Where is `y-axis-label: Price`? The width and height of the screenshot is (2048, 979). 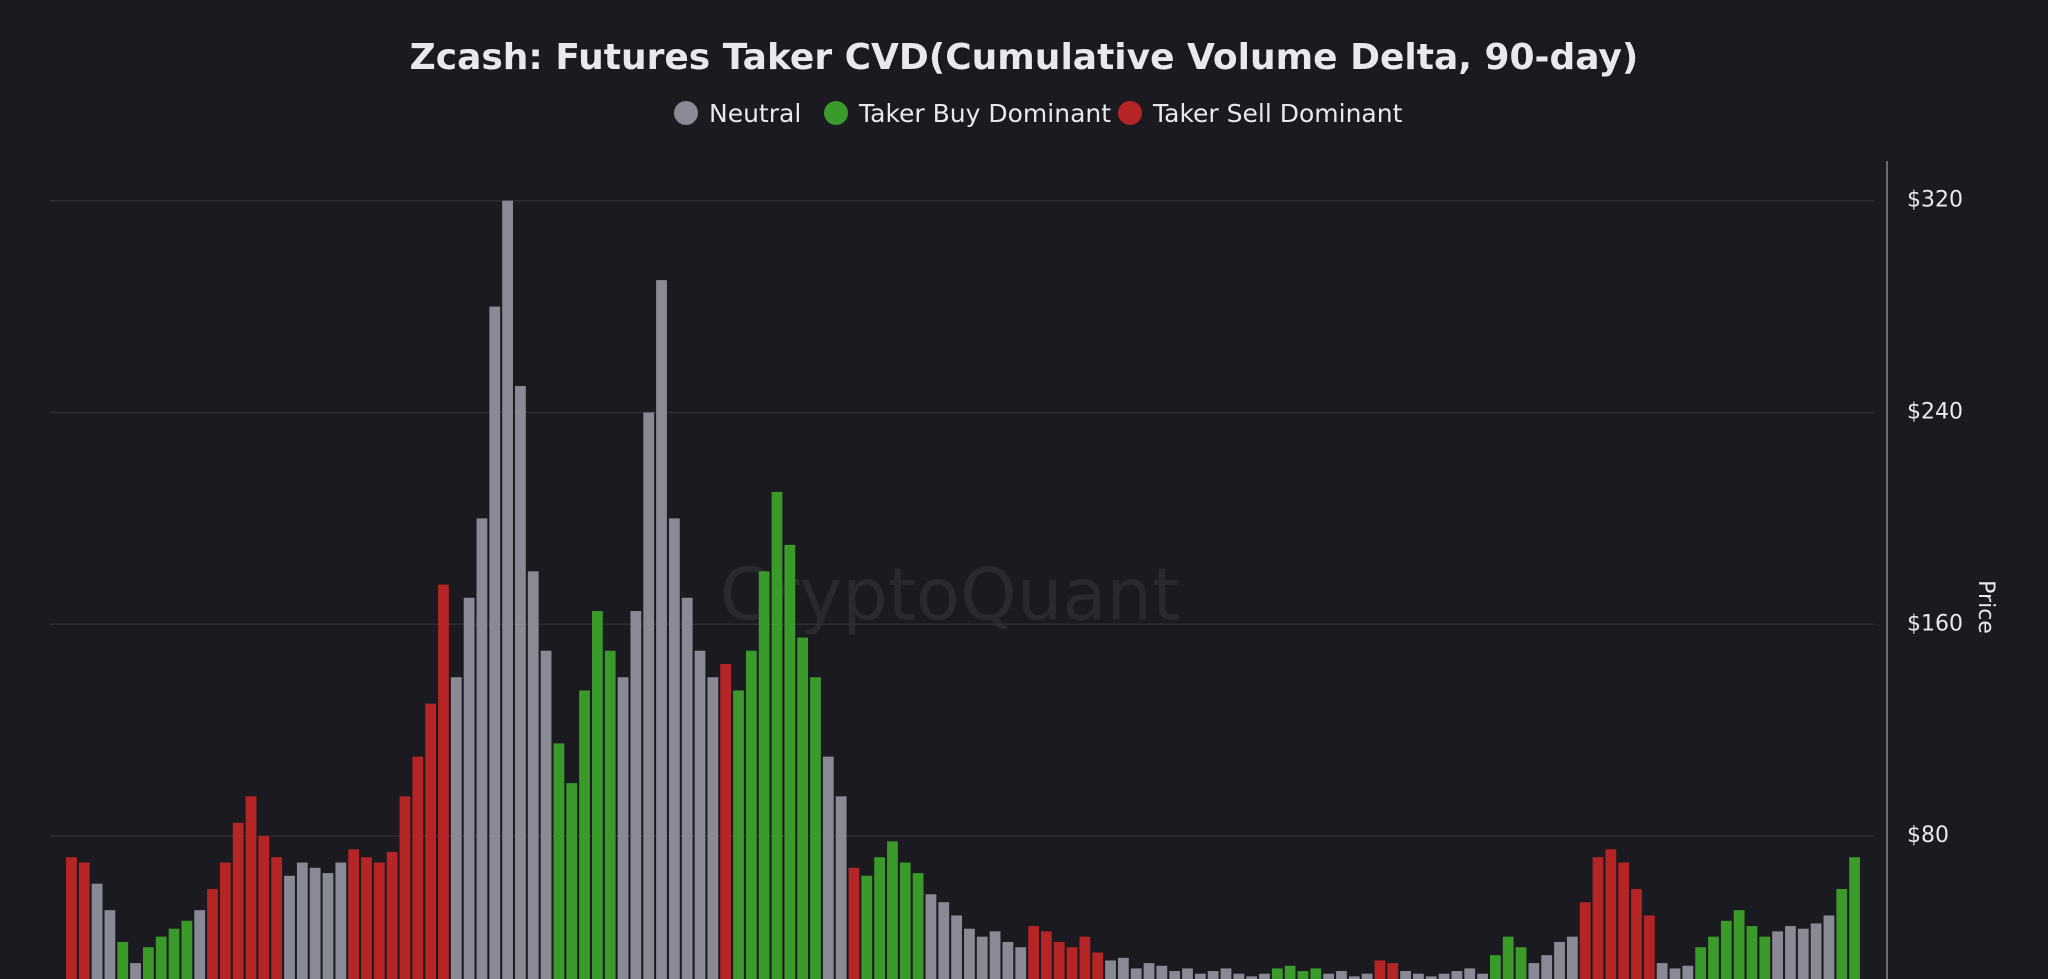 y-axis-label: Price is located at coordinates (1985, 607).